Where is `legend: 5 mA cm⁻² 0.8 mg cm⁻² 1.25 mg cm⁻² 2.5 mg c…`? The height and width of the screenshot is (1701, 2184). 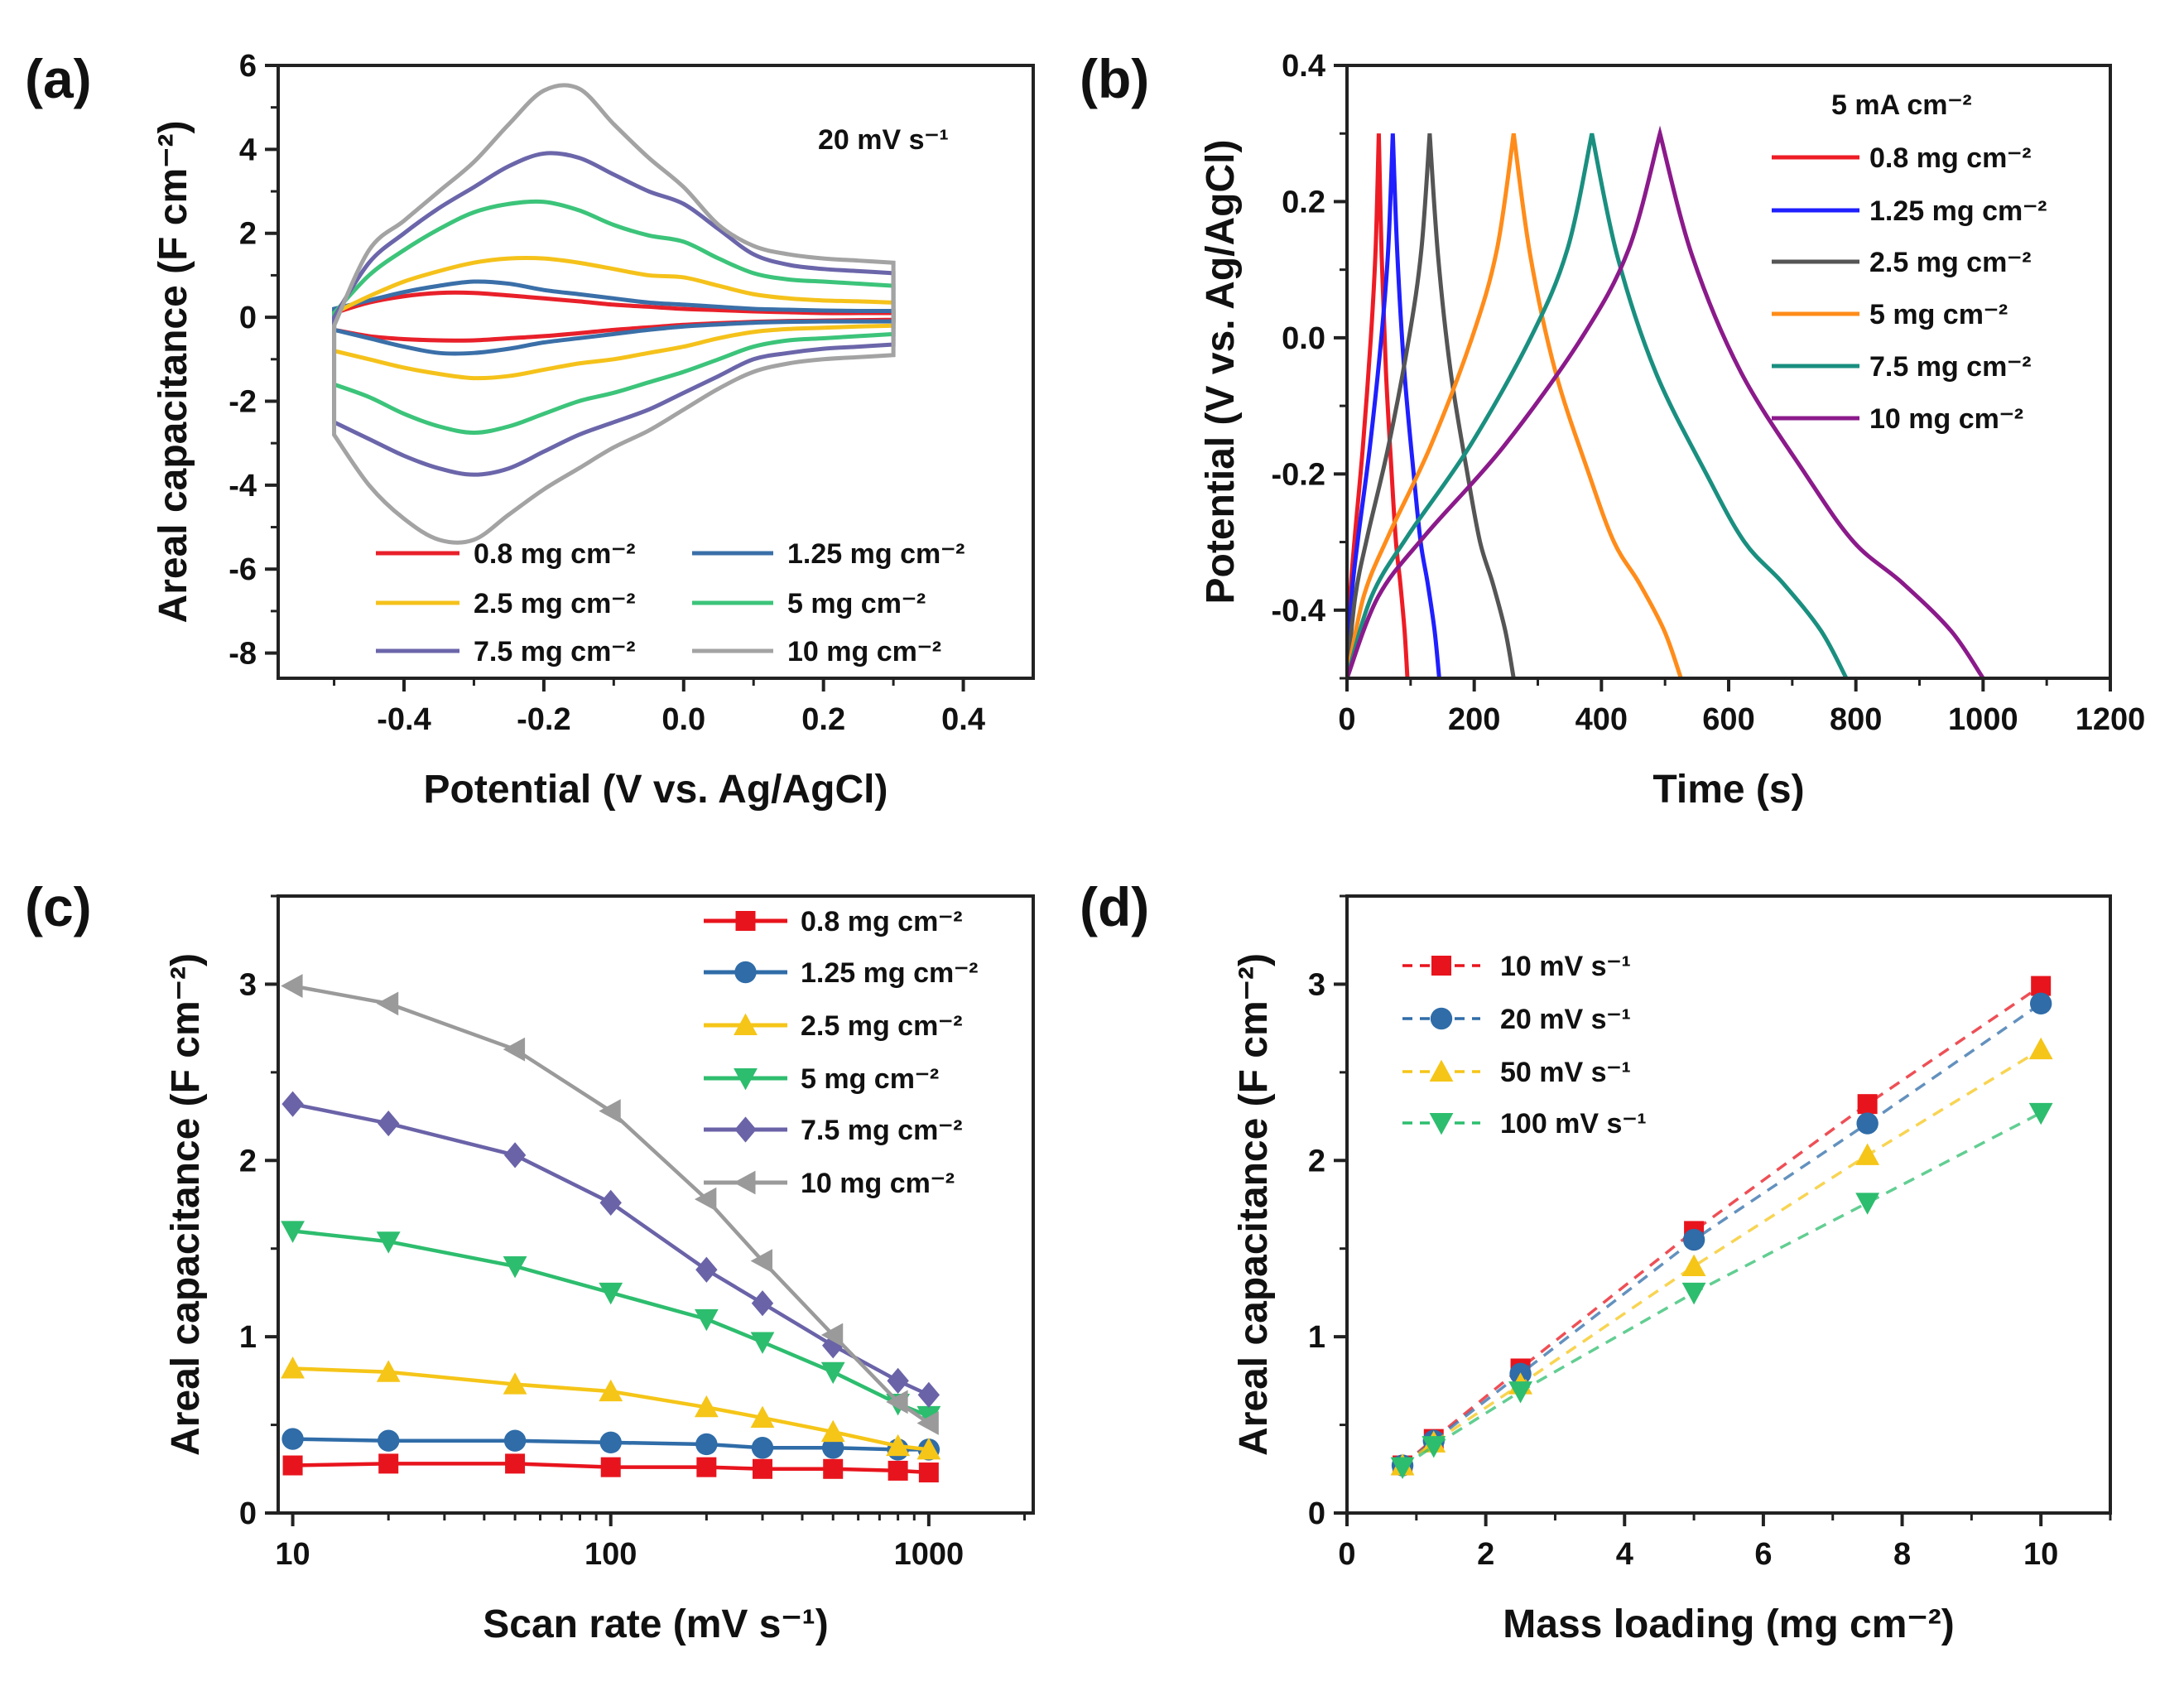 legend: 5 mA cm⁻² 0.8 mg cm⁻² 1.25 mg cm⁻² 2.5 mg c… is located at coordinates (1909, 262).